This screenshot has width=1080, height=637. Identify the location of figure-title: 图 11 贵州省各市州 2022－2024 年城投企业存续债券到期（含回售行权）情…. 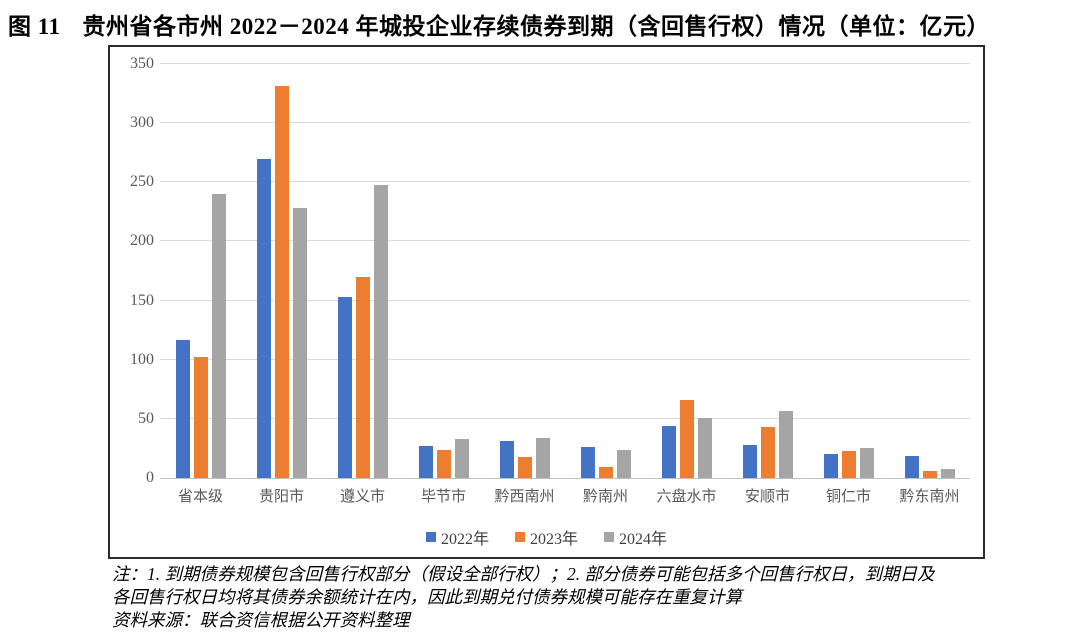
(499, 24).